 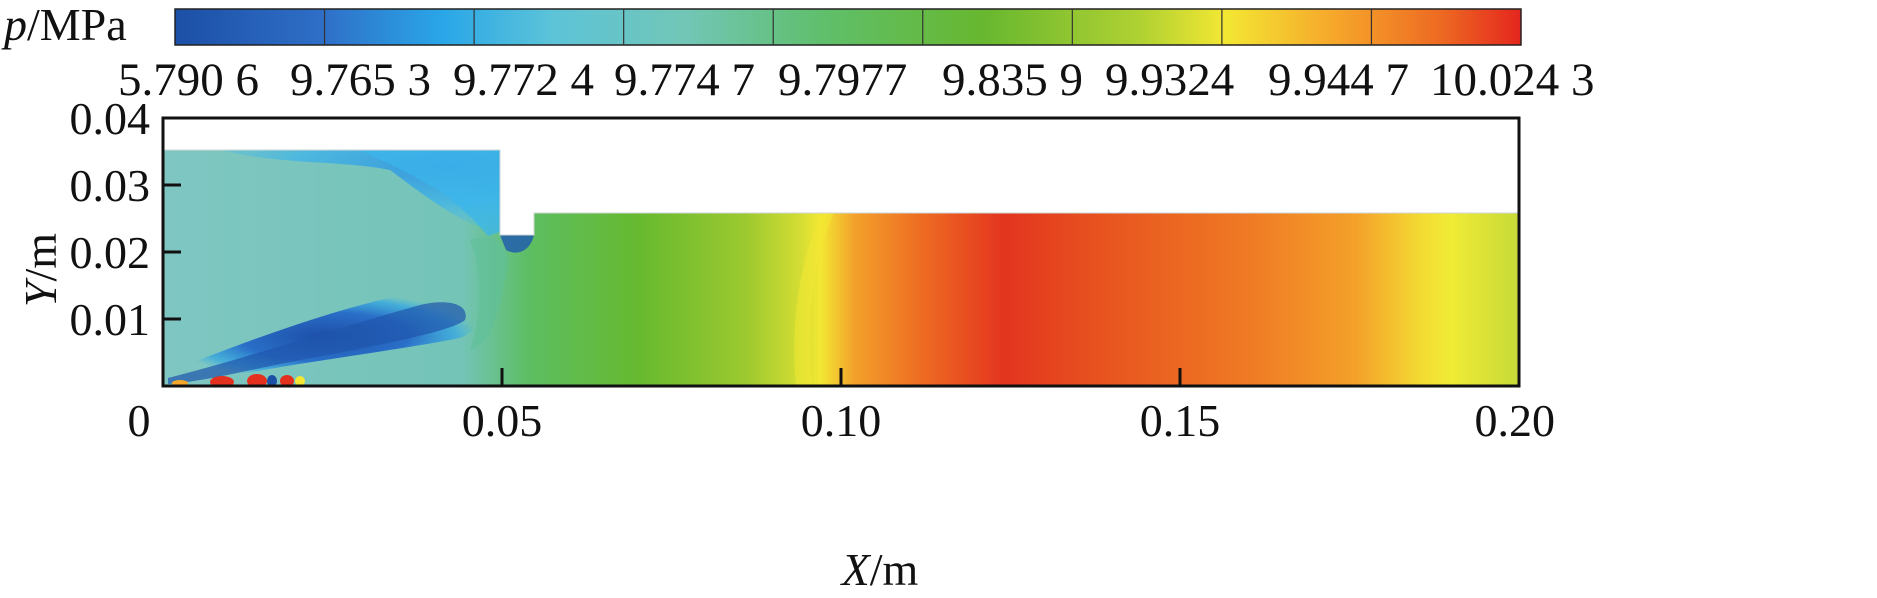 What do you see at coordinates (188, 80) in the screenshot?
I see `colorbar-tick-label: 5.790 6` at bounding box center [188, 80].